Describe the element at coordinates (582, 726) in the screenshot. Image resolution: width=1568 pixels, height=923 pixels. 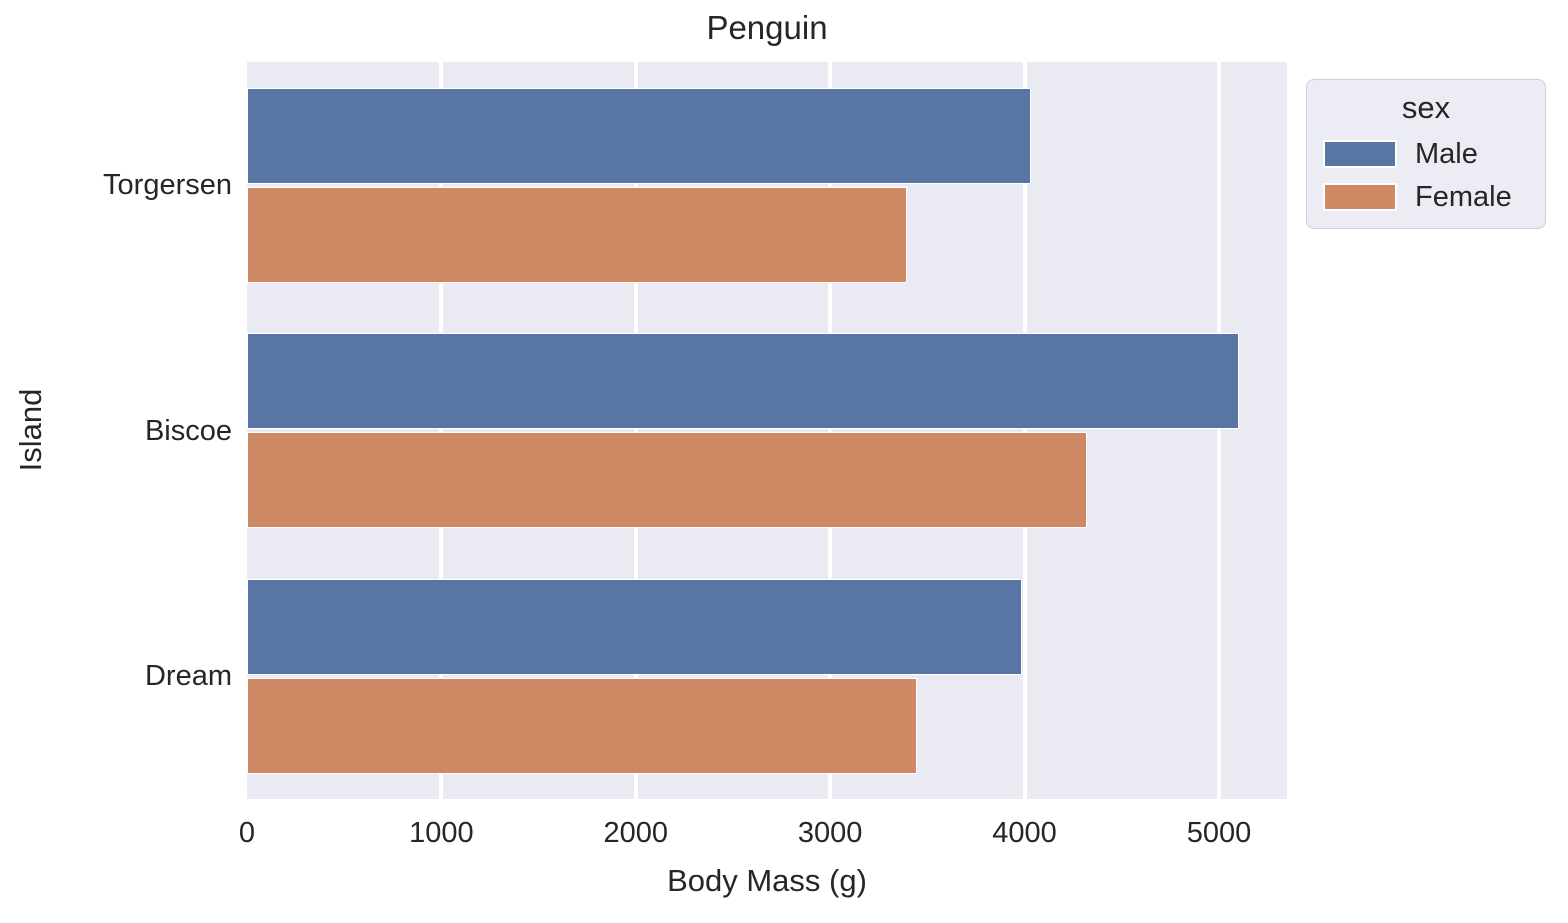
I see `bar-dream-female` at that location.